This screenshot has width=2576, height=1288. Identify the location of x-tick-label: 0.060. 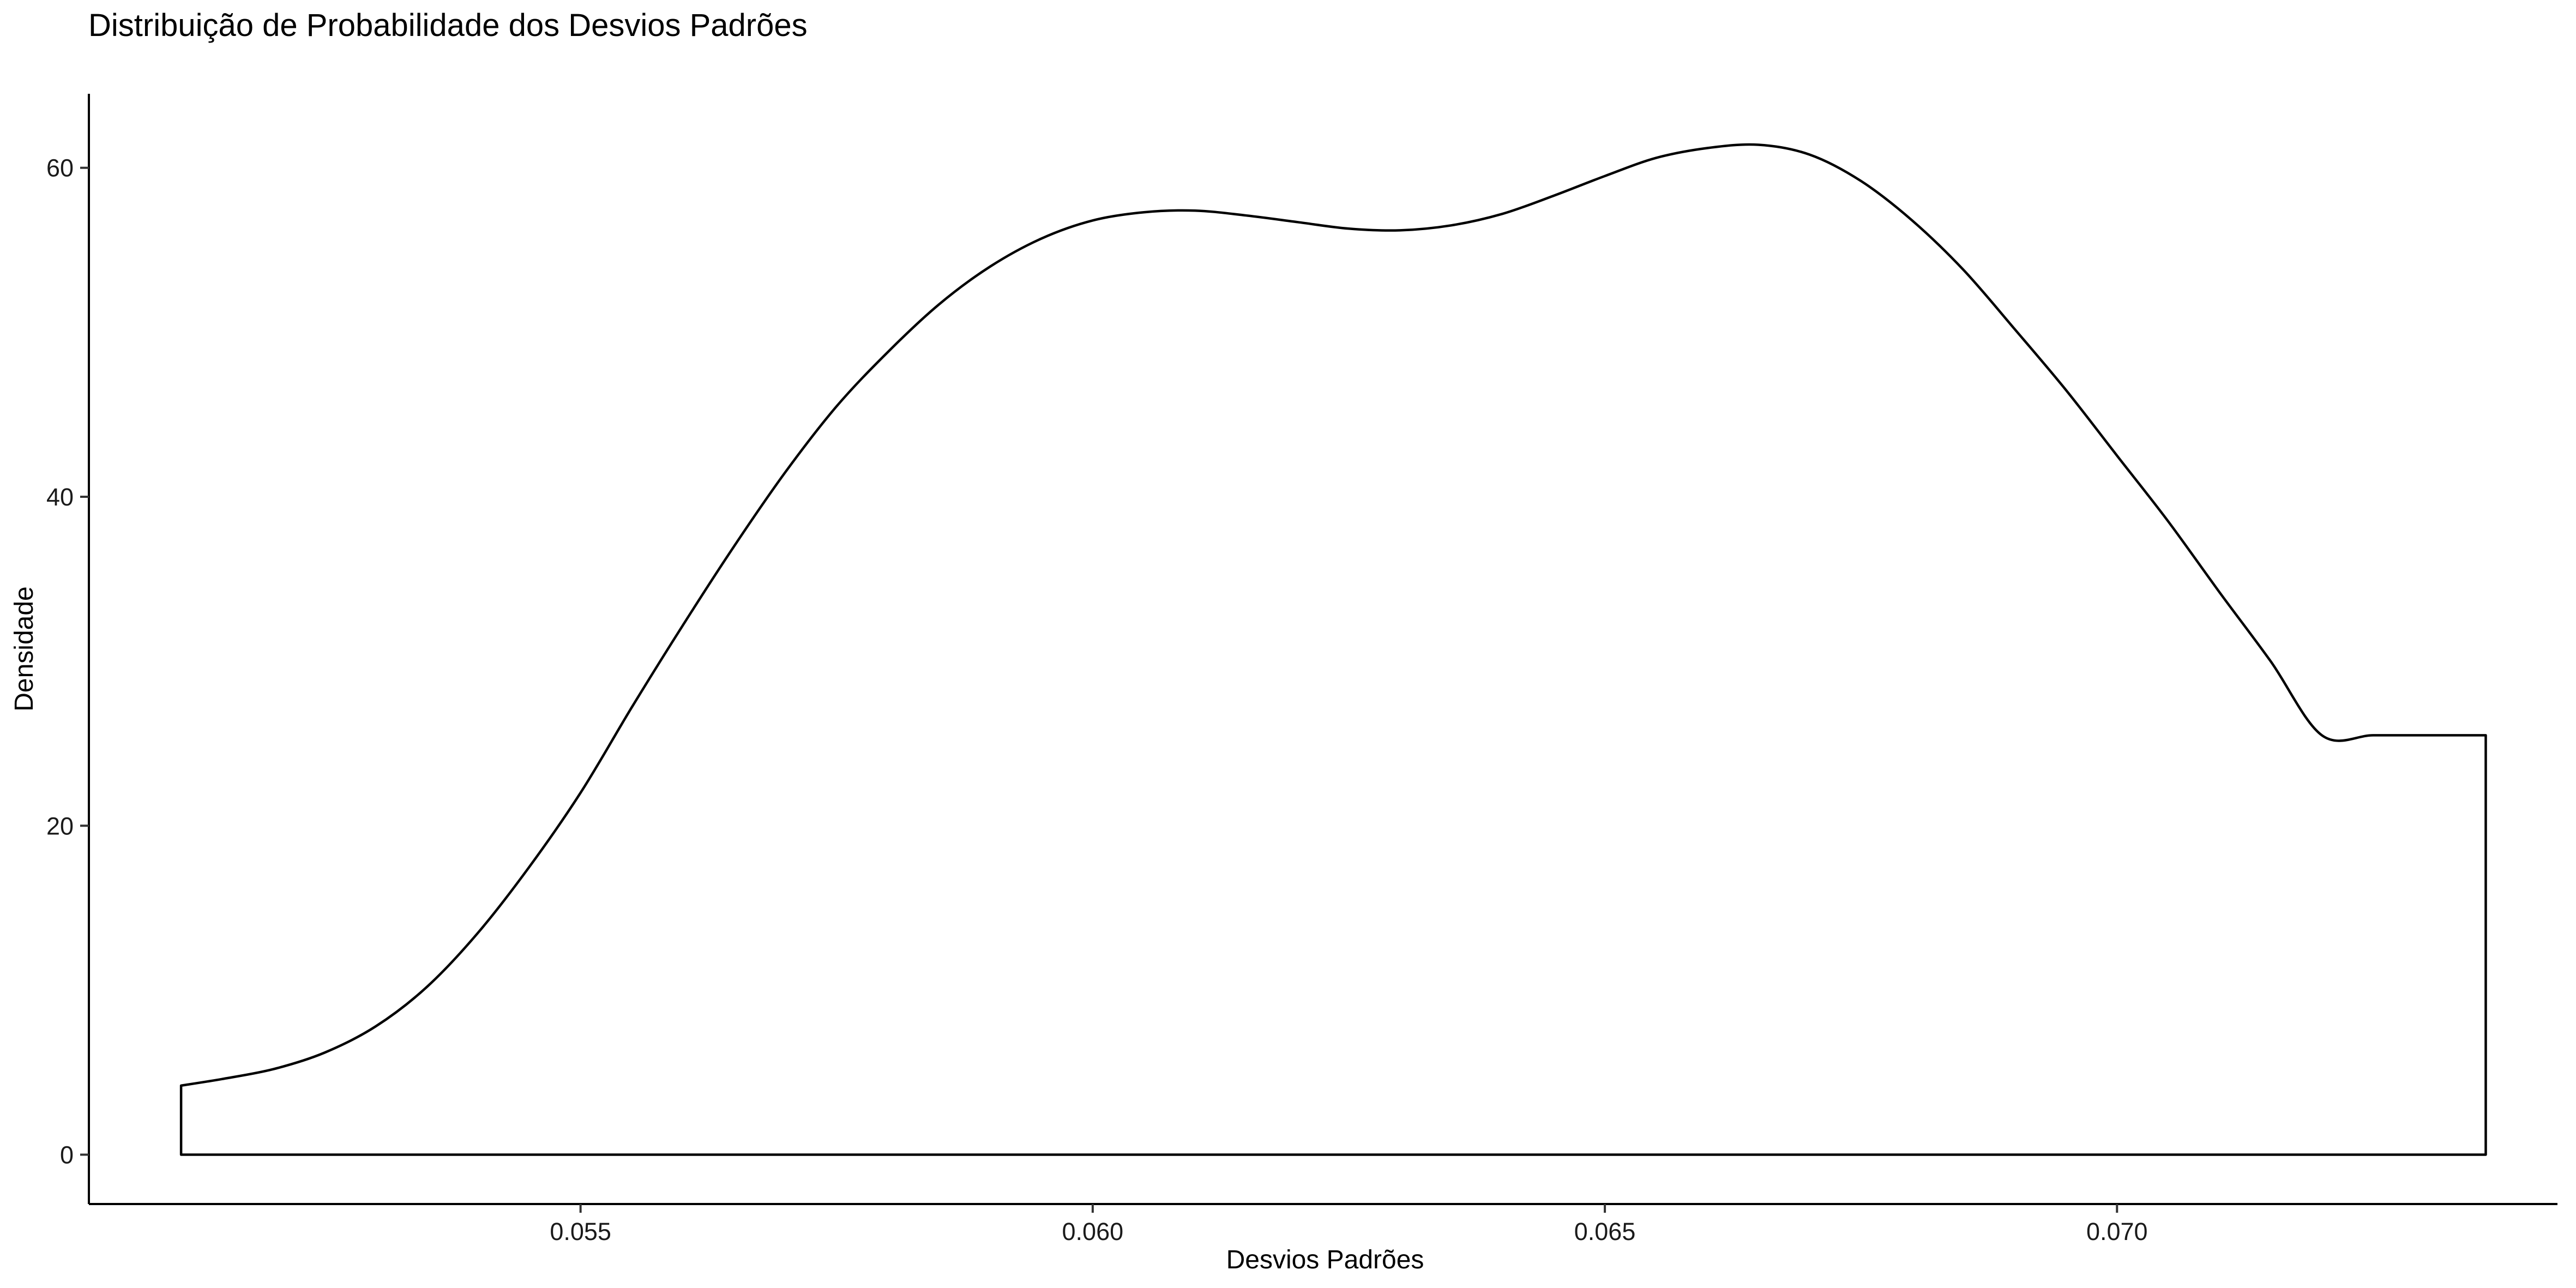
(1093, 1231).